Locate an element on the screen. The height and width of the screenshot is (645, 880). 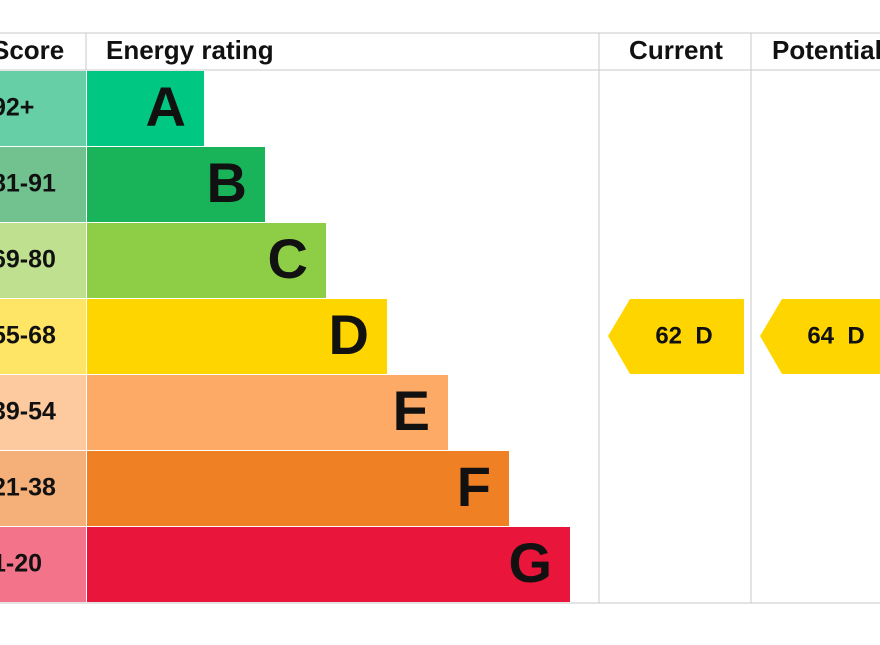
potential-header: Potential is located at coordinates (826, 50).